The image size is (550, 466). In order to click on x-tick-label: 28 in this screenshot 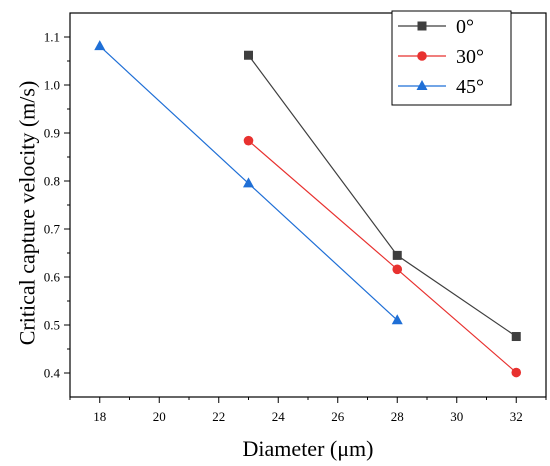, I will do `click(397, 416)`.